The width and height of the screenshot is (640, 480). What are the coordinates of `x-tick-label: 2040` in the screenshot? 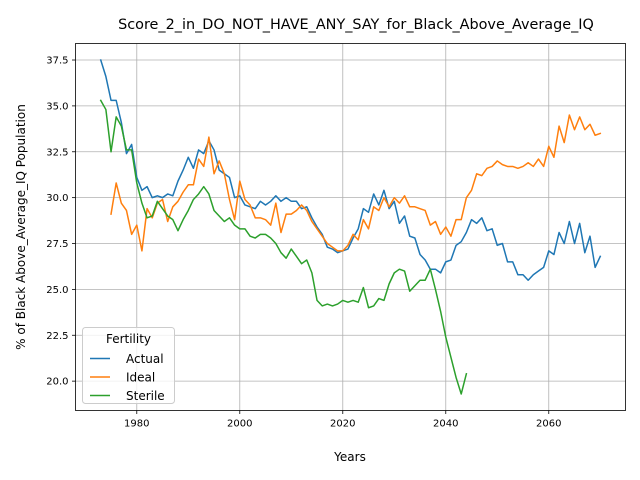 It's located at (445, 424).